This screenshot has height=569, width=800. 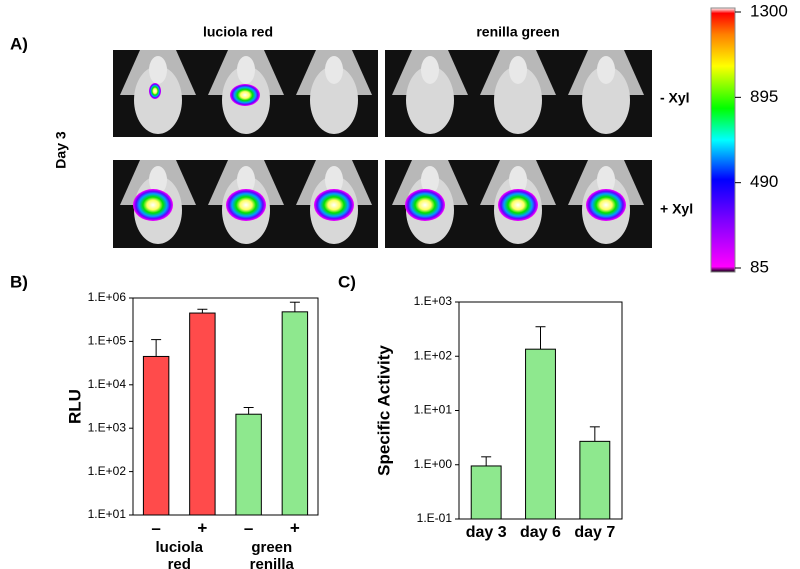 What do you see at coordinates (107, 341) in the screenshot?
I see `y-tick-label: 1.E+05` at bounding box center [107, 341].